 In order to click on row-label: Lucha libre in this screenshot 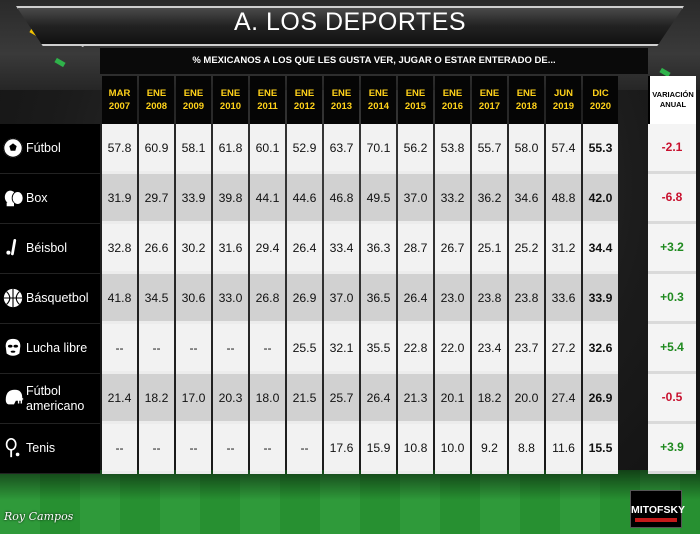, I will do `click(50, 349)`.